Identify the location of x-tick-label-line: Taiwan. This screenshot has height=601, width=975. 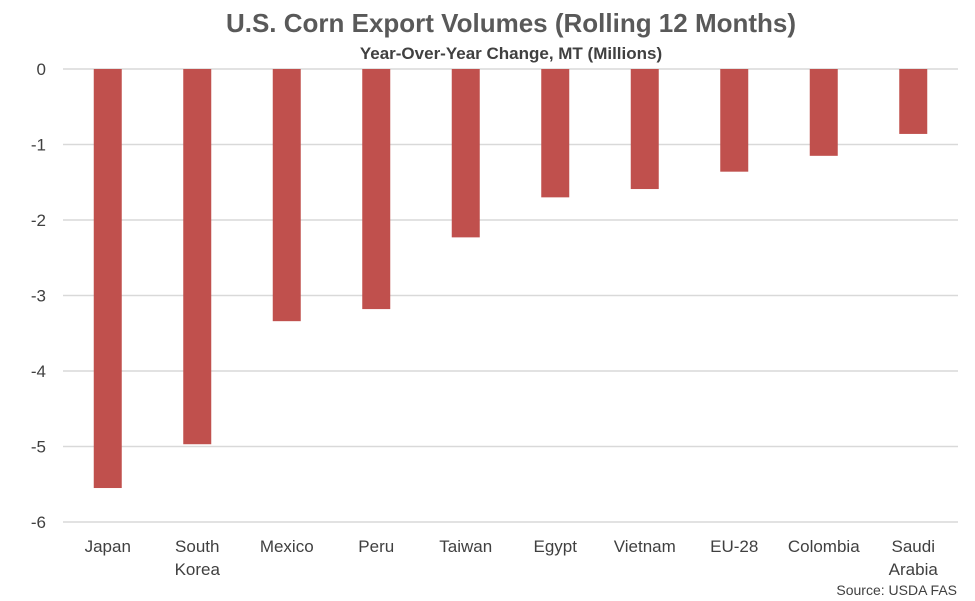
(465, 546).